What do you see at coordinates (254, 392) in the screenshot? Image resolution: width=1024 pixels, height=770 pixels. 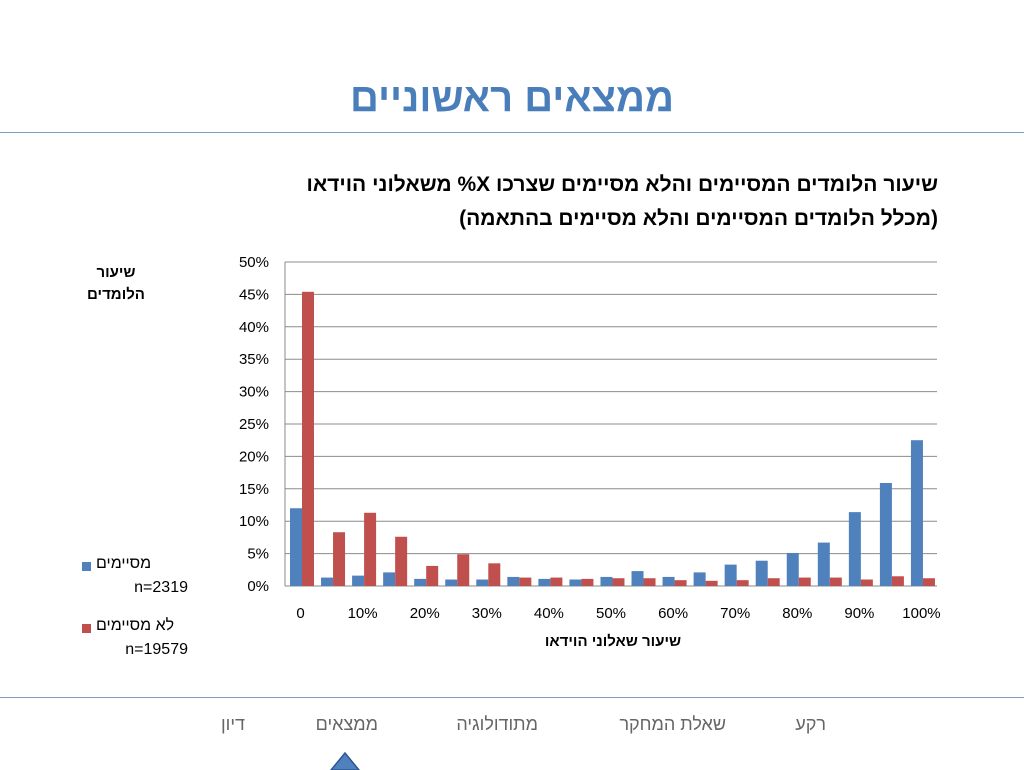 I see `y-tick-label: 30%` at bounding box center [254, 392].